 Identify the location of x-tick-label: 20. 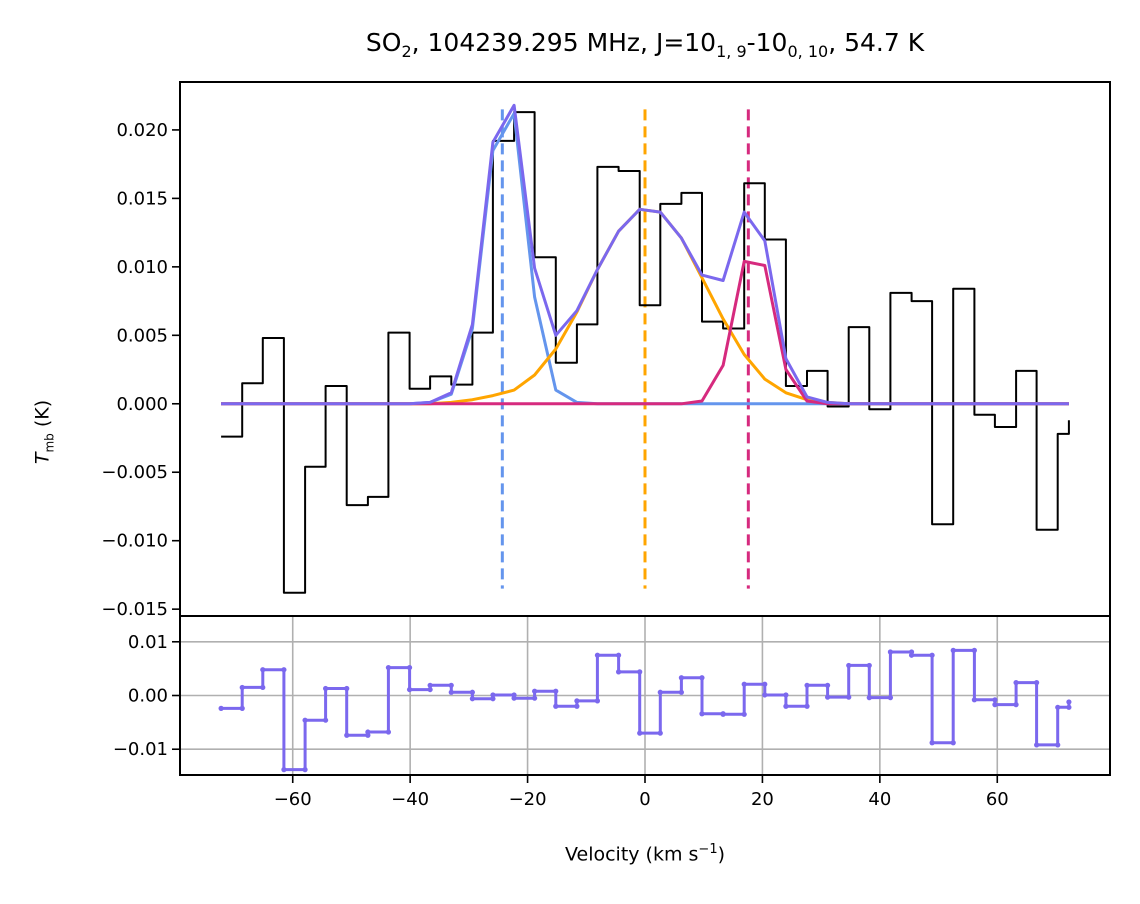
(762, 799).